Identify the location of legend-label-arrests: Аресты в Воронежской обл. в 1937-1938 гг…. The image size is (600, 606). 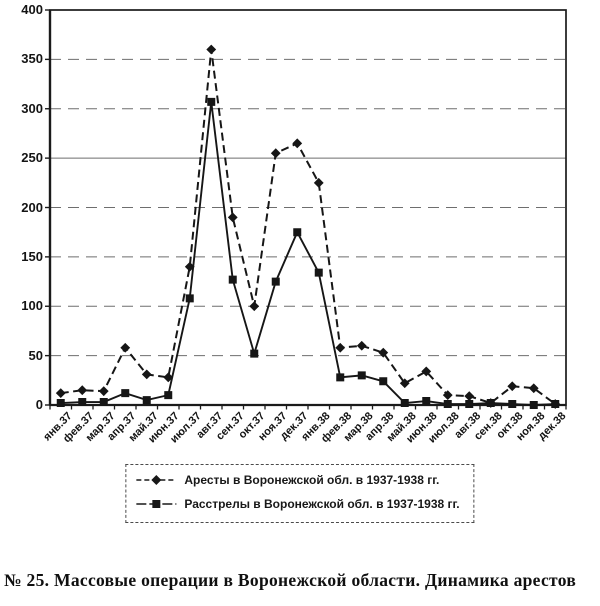
(312, 480).